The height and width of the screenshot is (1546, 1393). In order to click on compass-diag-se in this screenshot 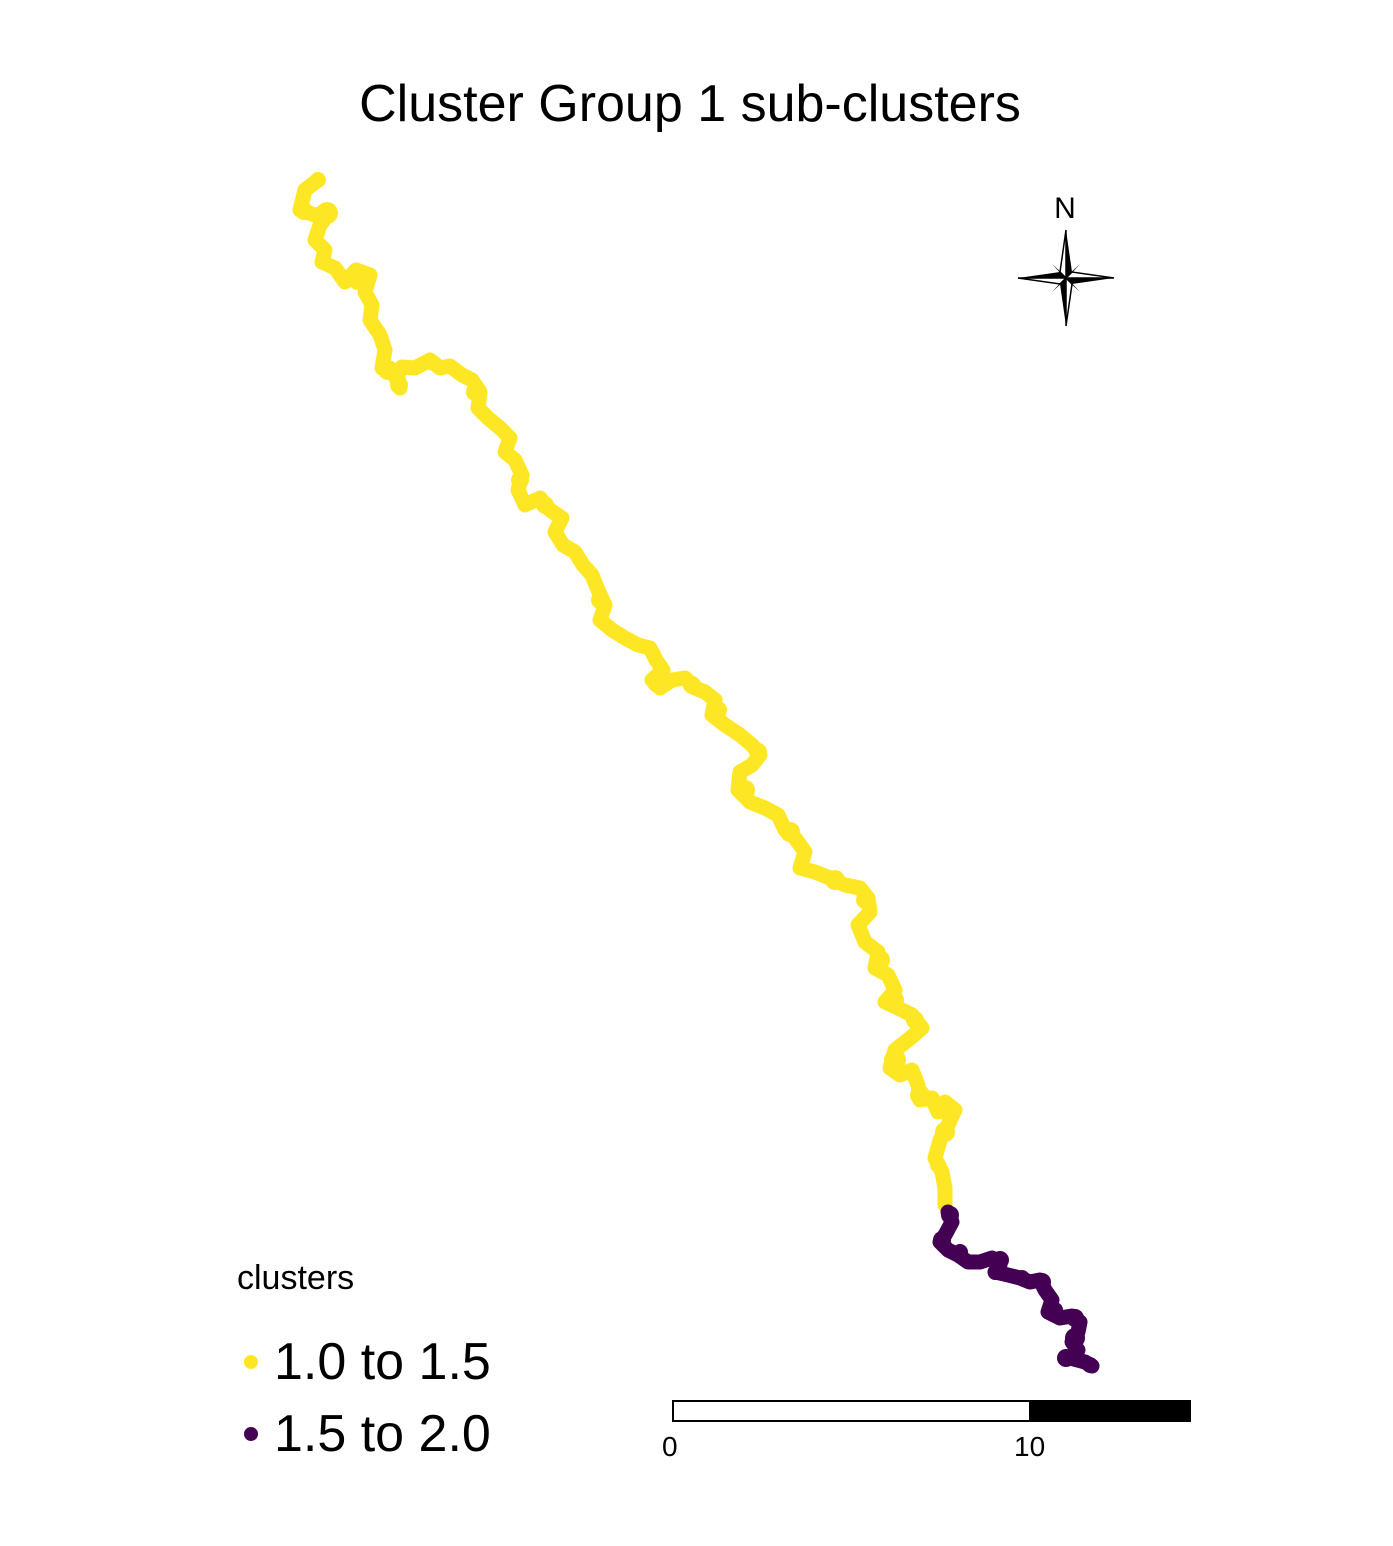, I will do `click(1073, 285)`.